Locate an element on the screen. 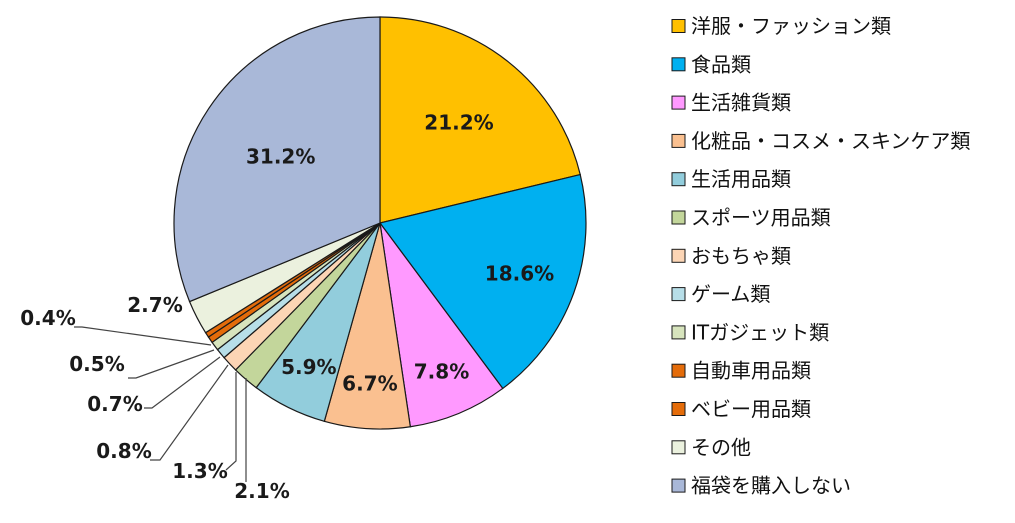 The width and height of the screenshot is (1015, 523). data-label: 21.2% is located at coordinates (458, 123).